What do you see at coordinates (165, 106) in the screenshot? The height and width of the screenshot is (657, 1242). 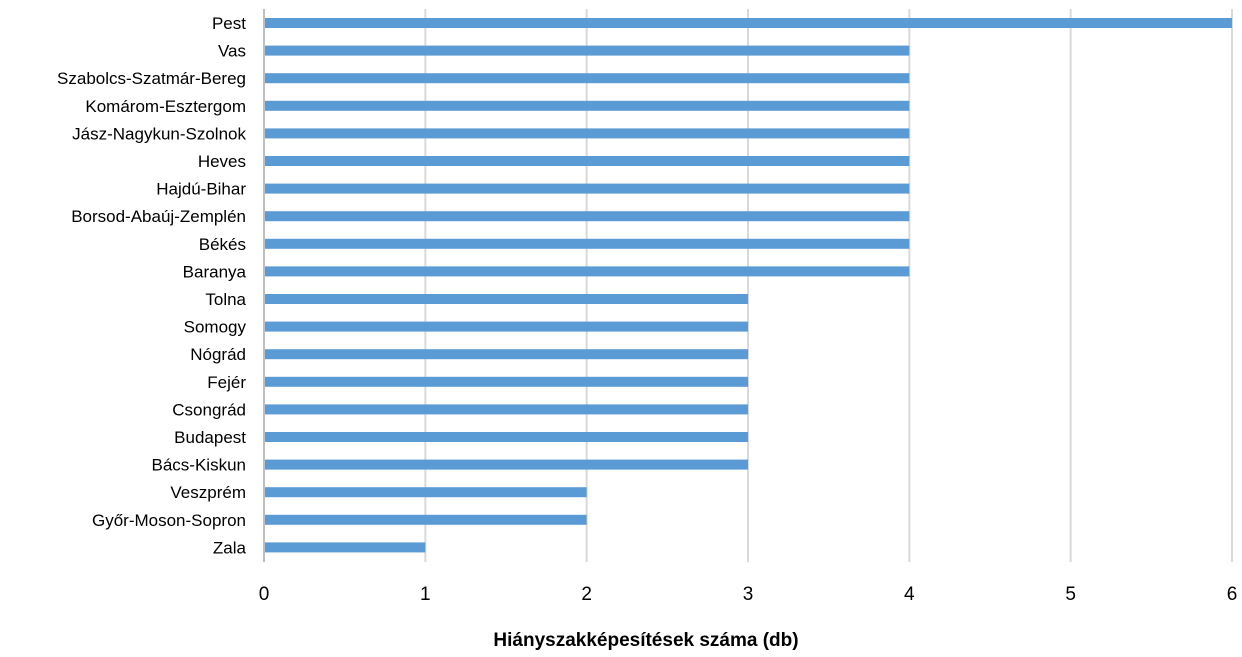 I see `category-label: Komárom-Esztergom` at bounding box center [165, 106].